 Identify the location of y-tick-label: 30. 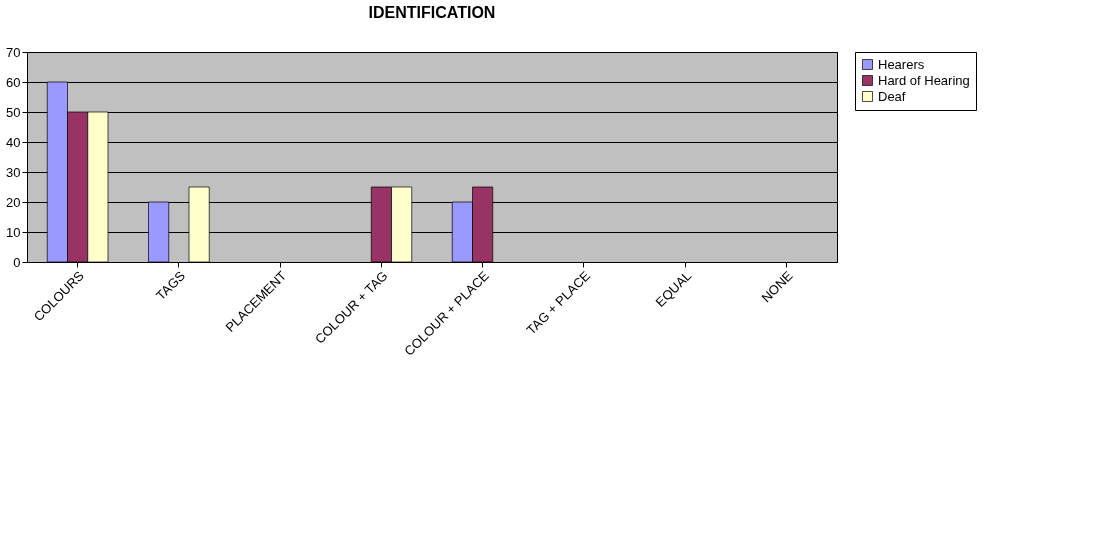
(13, 172).